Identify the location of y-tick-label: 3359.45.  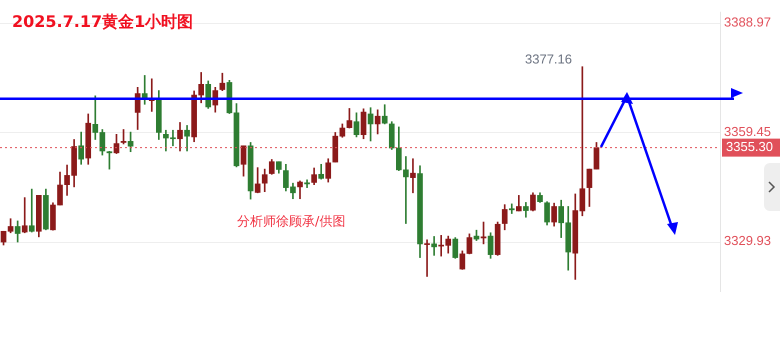
(747, 131).